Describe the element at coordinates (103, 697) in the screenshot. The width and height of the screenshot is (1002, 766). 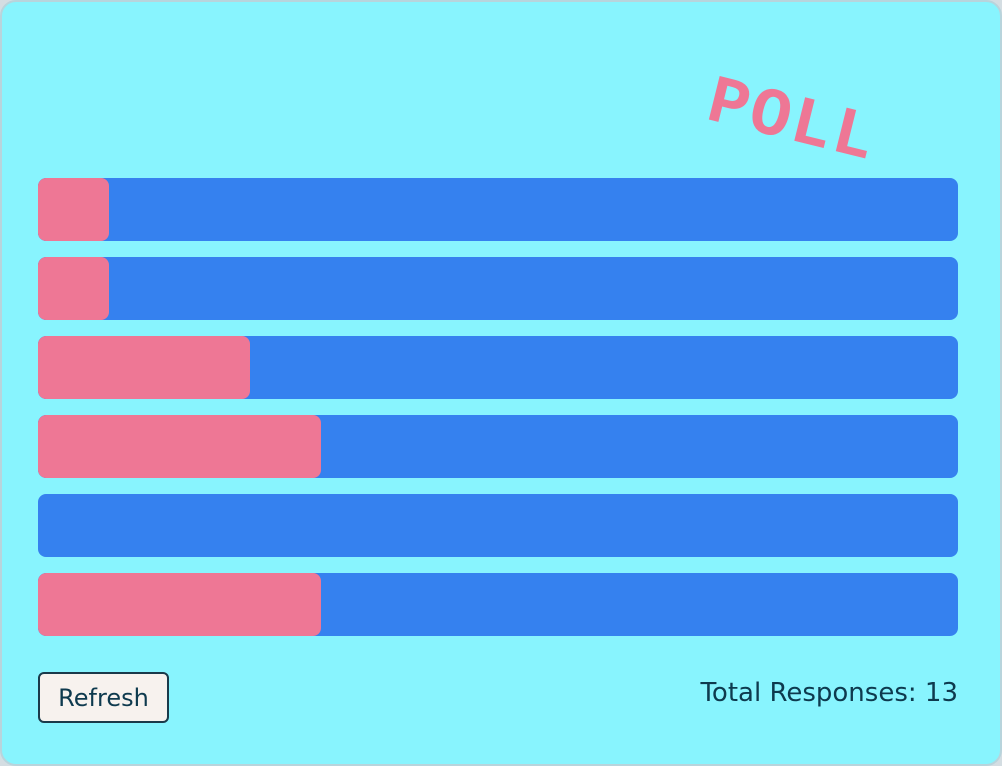
I see `refresh-button: Refresh` at that location.